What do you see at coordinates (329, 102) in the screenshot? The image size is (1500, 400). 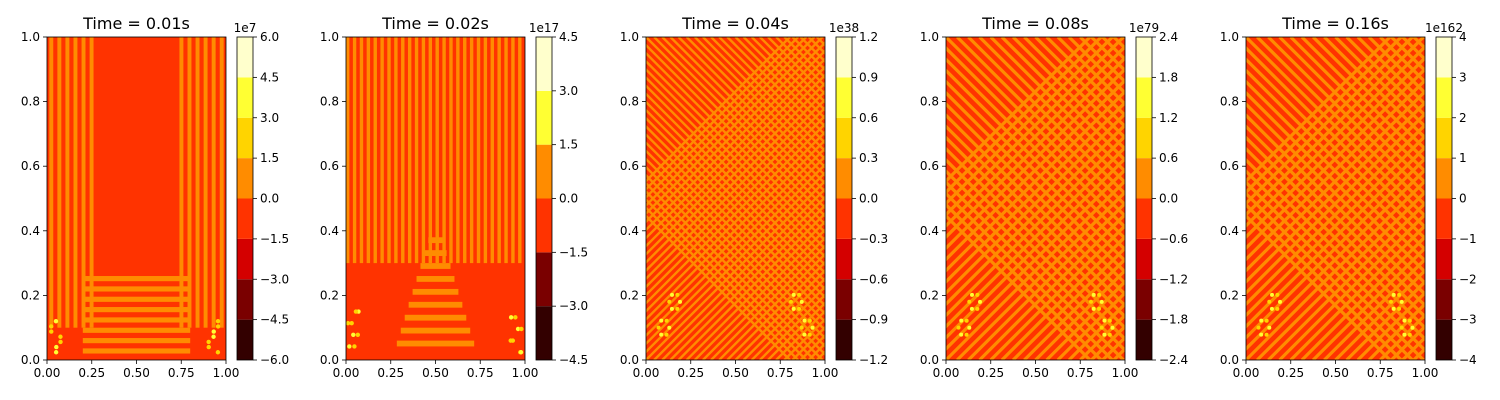 I see `y-tick-label: 0.8` at bounding box center [329, 102].